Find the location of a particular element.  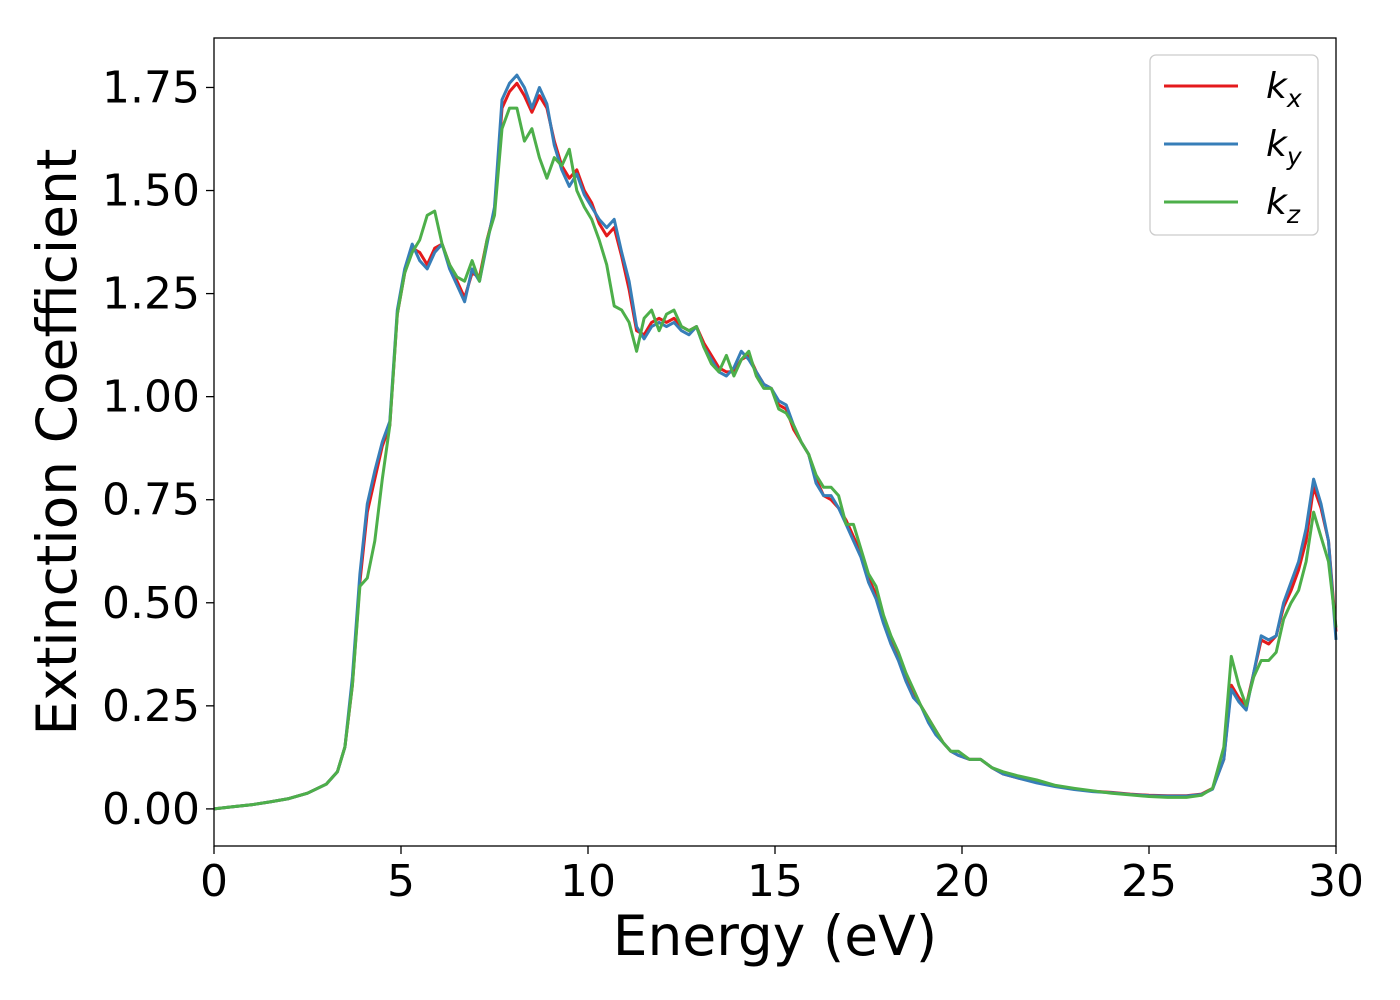

x-tick-label: 15 is located at coordinates (775, 881).